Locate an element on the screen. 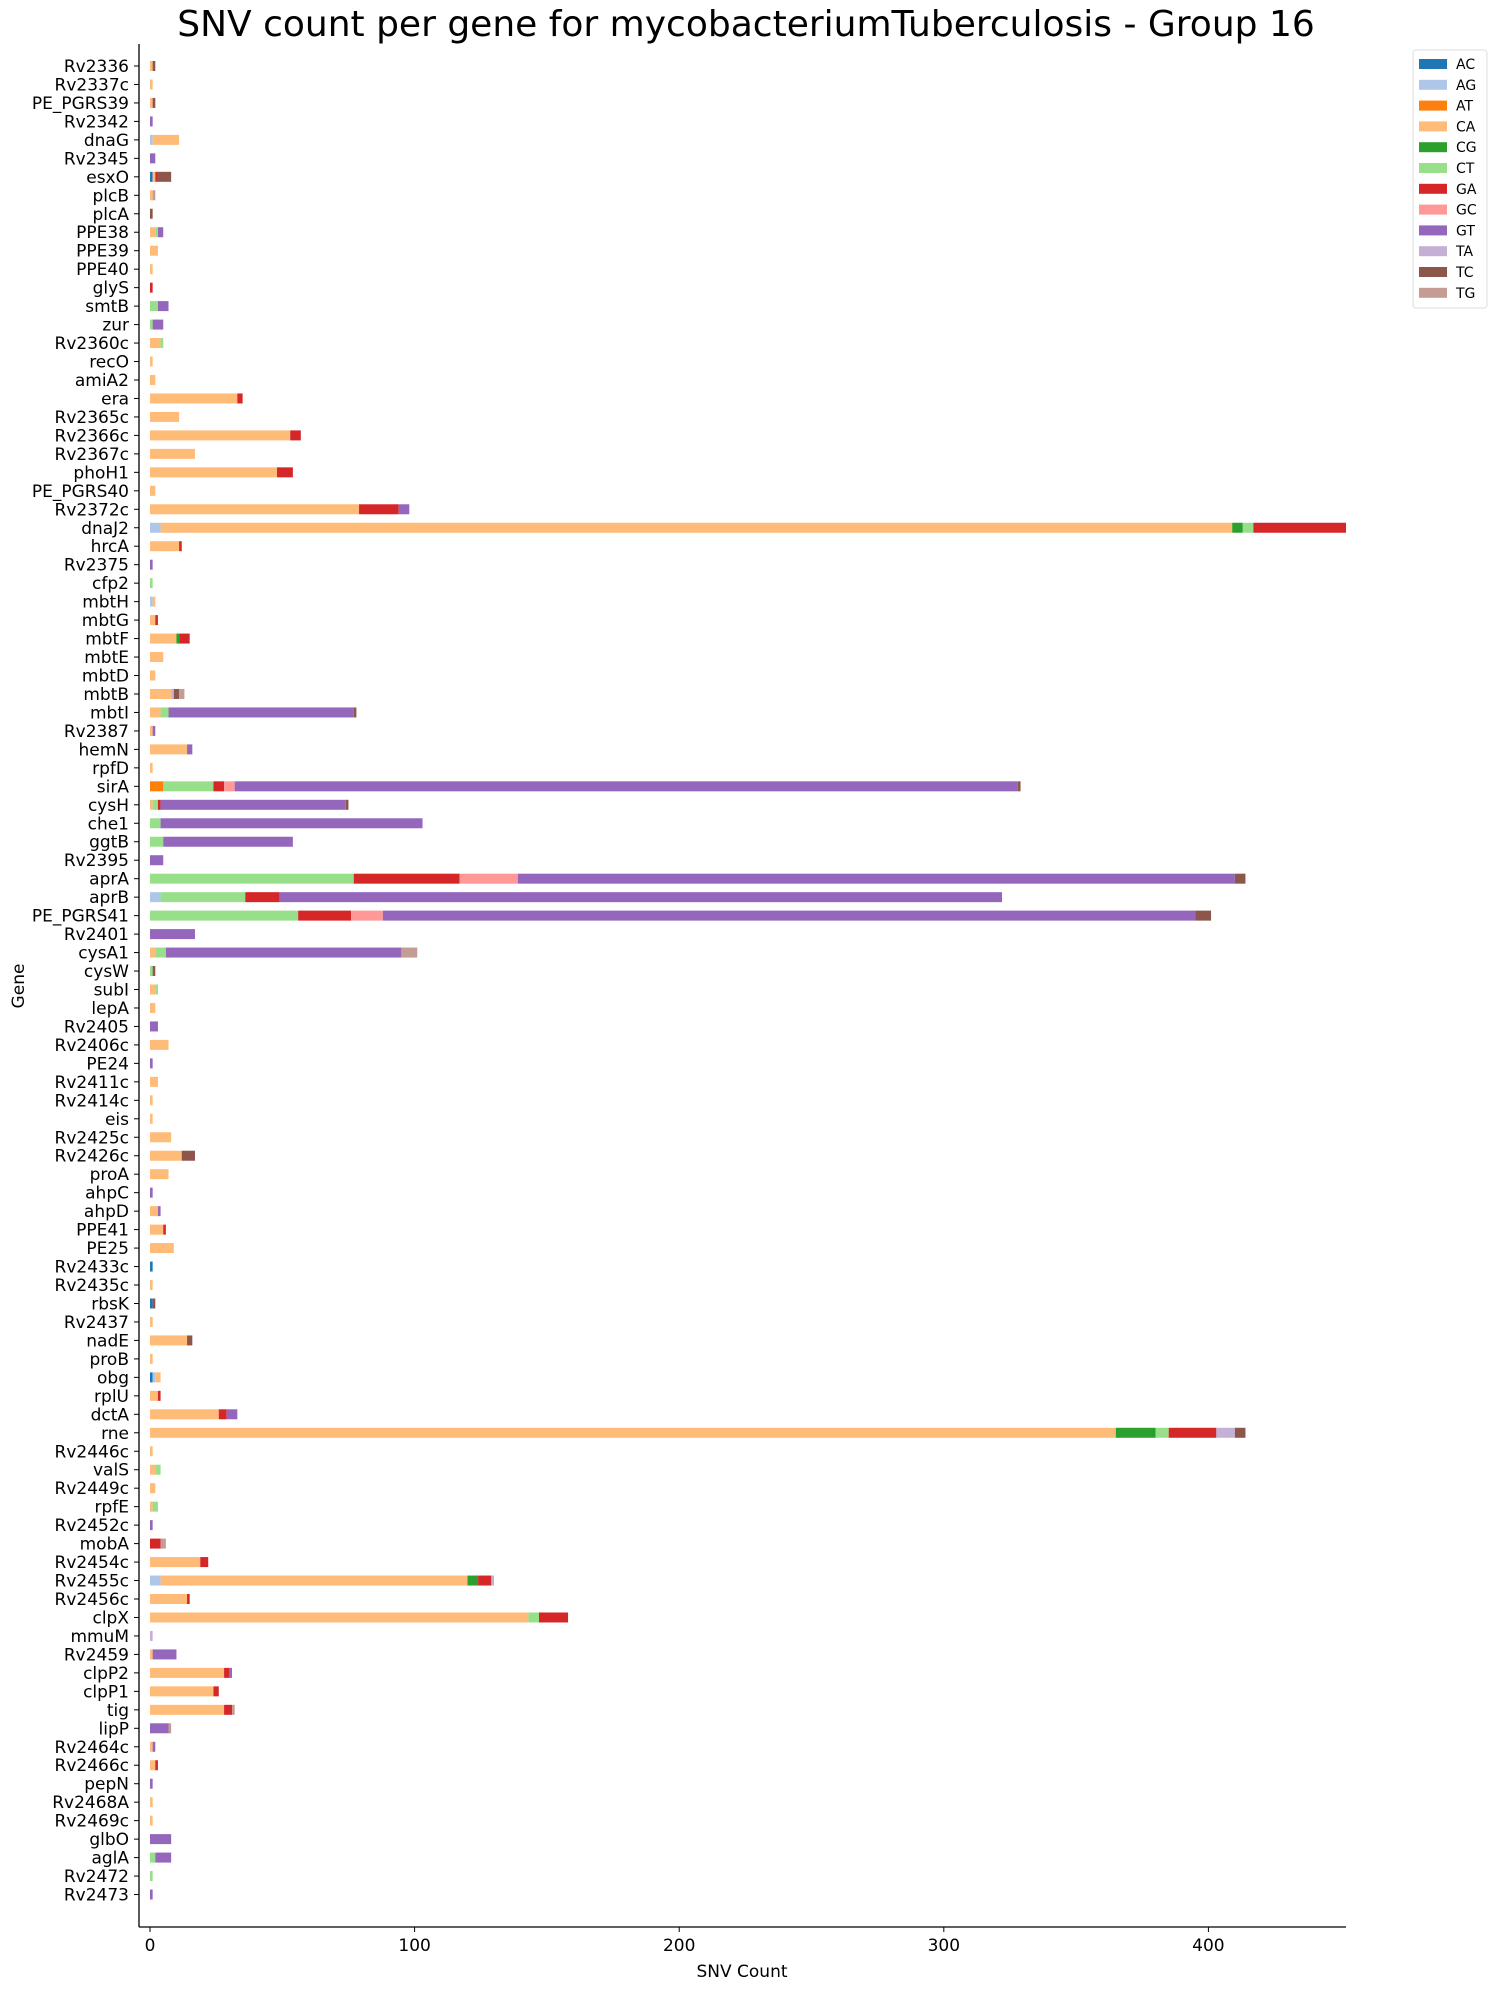 The width and height of the screenshot is (1493, 1997). y-tick-label: mbtG is located at coordinates (105, 621).